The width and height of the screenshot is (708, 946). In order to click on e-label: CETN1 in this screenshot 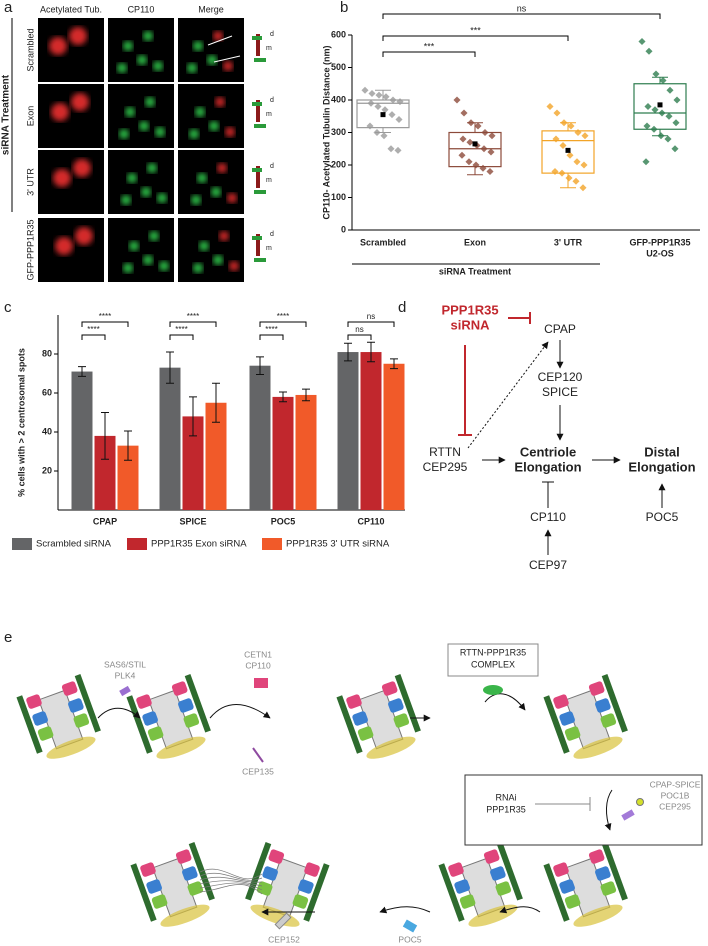, I will do `click(258, 654)`.